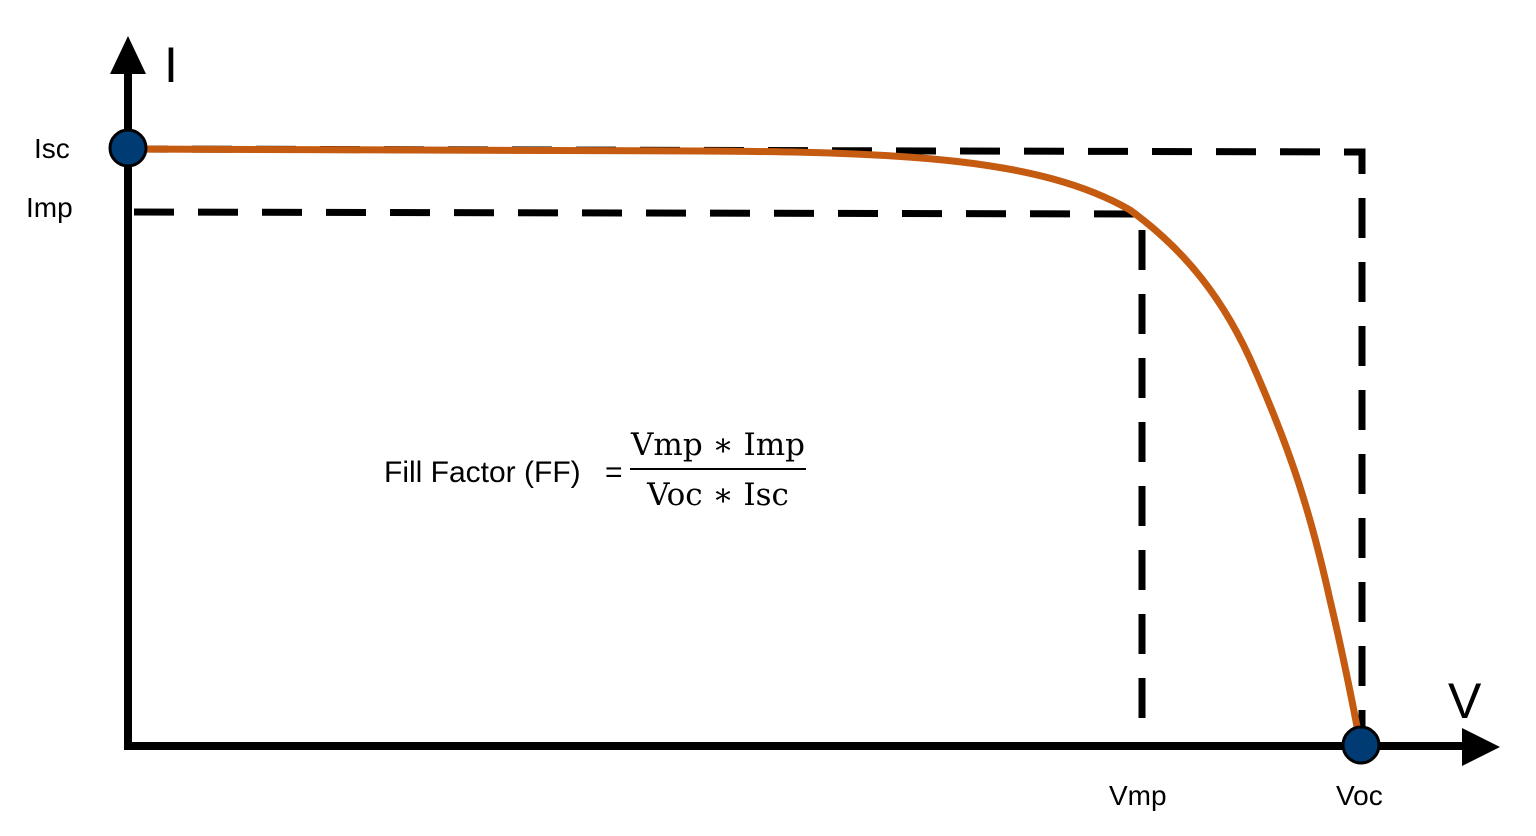 This screenshot has width=1536, height=836. Describe the element at coordinates (52, 148) in the screenshot. I see `isc-tick-label: Isc` at that location.